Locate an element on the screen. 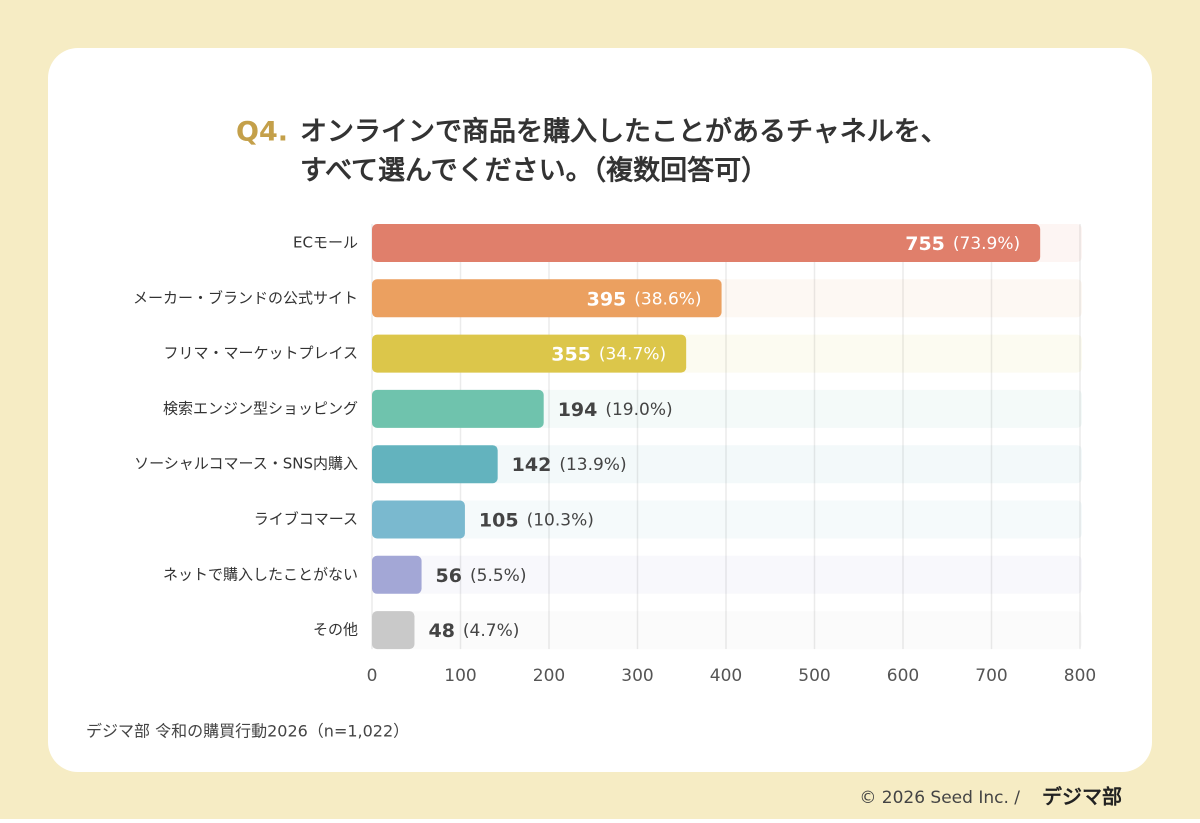 This screenshot has width=1200, height=823. value-number: 194 is located at coordinates (578, 409).